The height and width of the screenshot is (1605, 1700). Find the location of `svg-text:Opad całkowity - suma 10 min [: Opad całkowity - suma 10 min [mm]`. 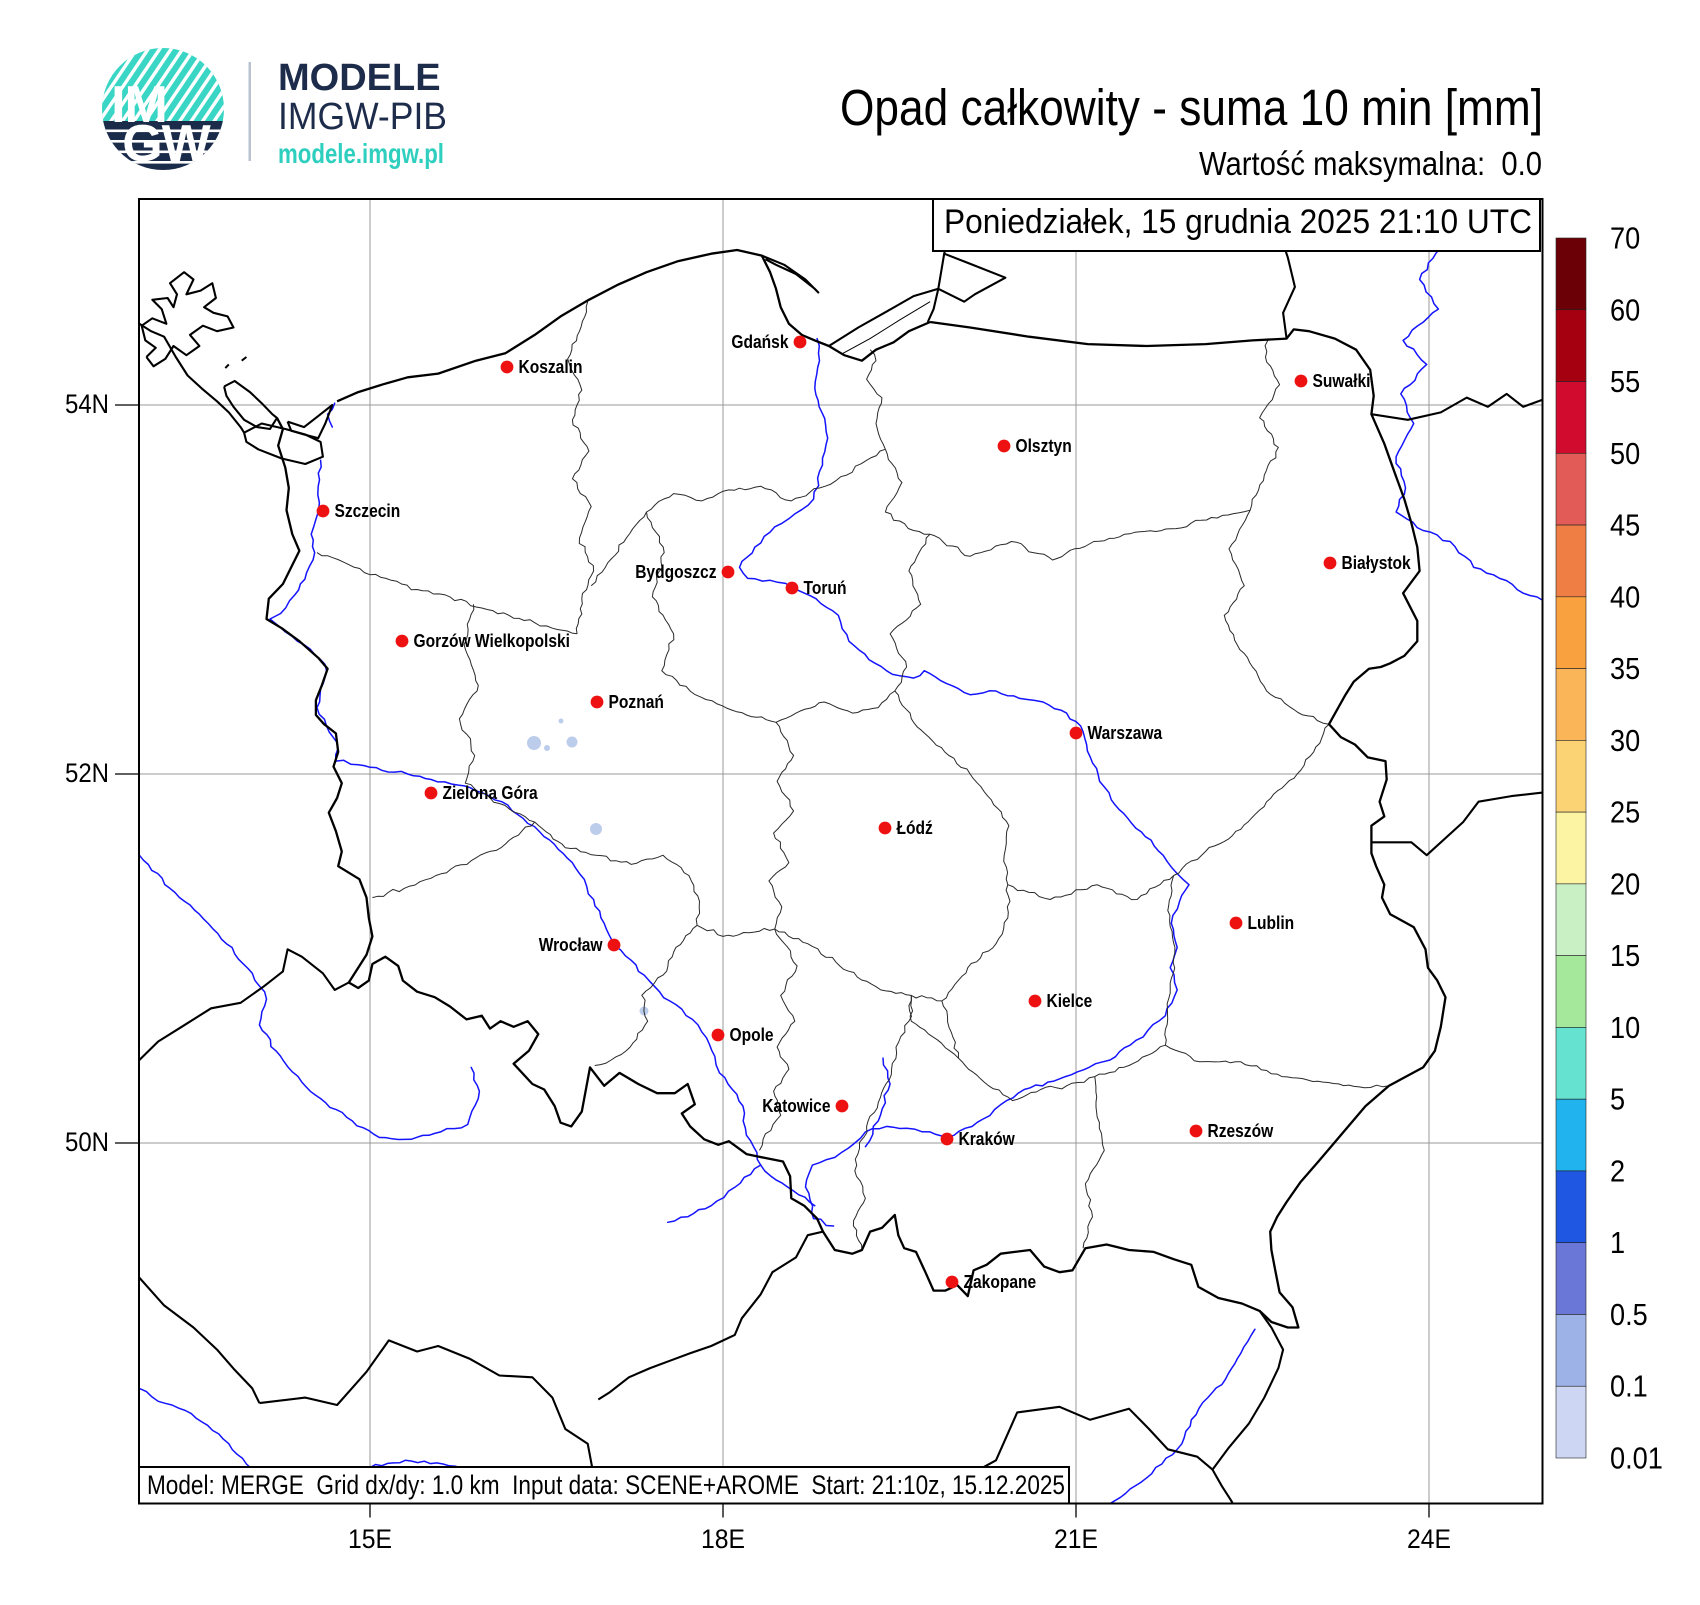

svg-text:Opad całkowity - suma 10 min [: Opad całkowity - suma 10 min [mm] is located at coordinates (1191, 107).